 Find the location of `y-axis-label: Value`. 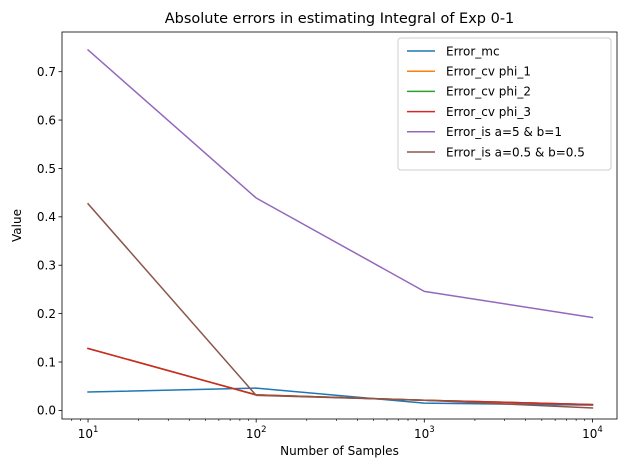

y-axis-label: Value is located at coordinates (17, 225).